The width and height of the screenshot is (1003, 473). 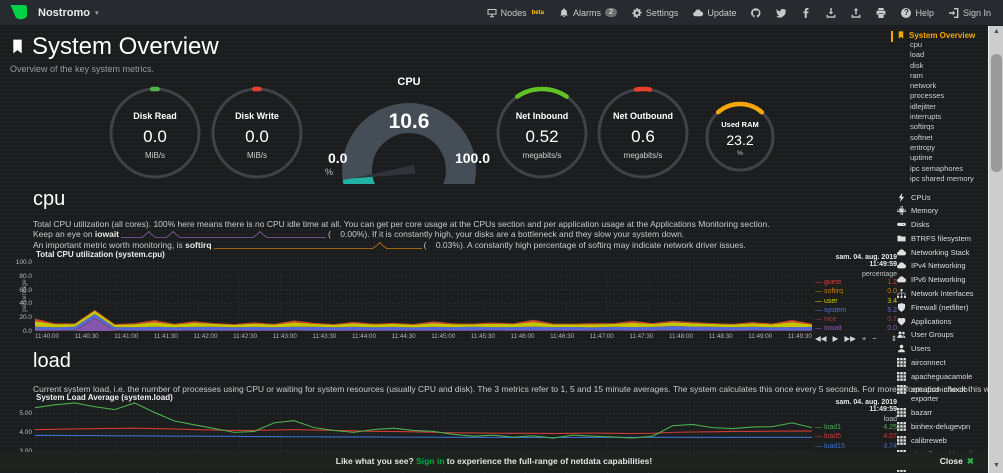 I want to click on cpu-ytick: 20.0, so click(x=25, y=318).